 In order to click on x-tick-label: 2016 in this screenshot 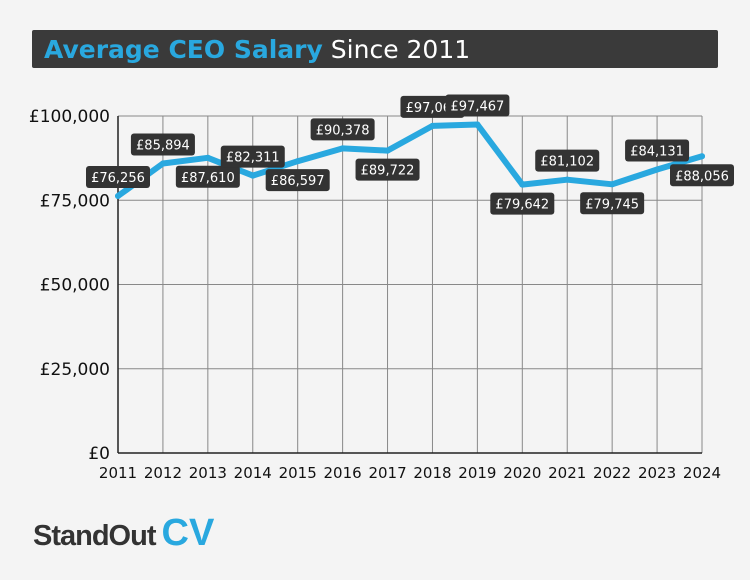, I will do `click(343, 473)`.